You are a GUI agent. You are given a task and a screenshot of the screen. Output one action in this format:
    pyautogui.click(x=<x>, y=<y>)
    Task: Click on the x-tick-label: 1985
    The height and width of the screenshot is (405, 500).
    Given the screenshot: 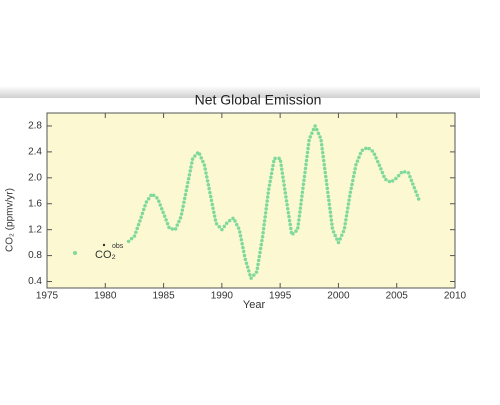 What is the action you would take?
    pyautogui.click(x=163, y=296)
    